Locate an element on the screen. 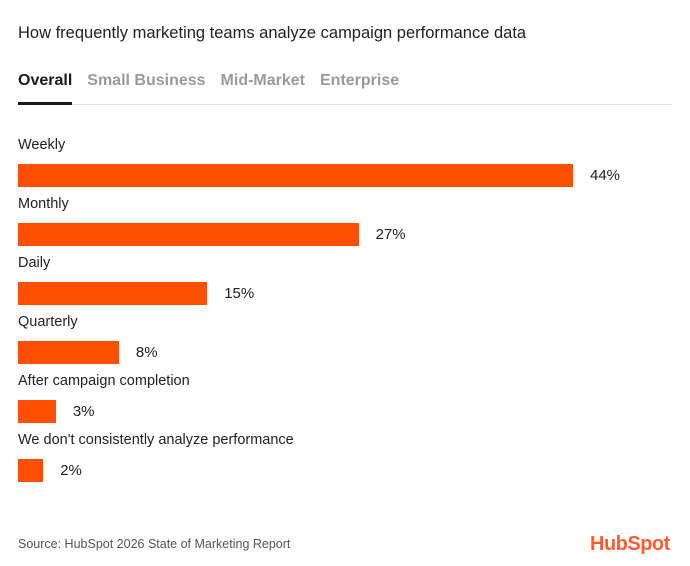 Image resolution: width=690 pixels, height=566 pixels. value-label: 44% is located at coordinates (605, 175).